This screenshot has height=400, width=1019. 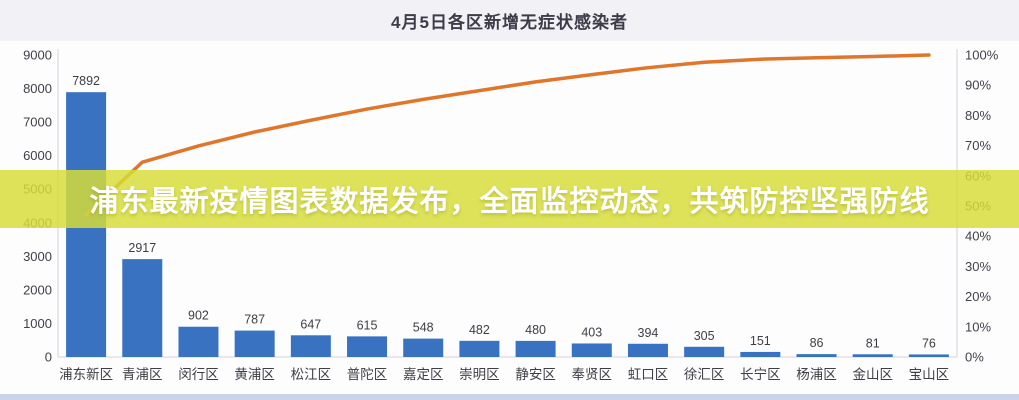 I want to click on bar-value-label: 403, so click(x=591, y=332).